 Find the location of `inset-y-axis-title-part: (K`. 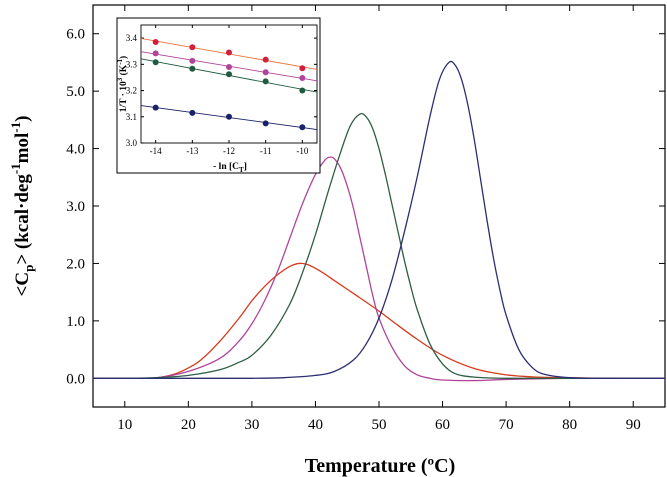

inset-y-axis-title-part: (K is located at coordinates (123, 71).